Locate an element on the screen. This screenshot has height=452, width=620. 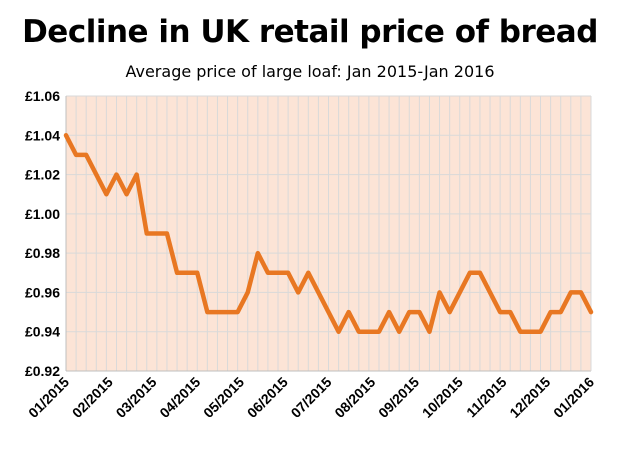
y-tick-label: £0.94 is located at coordinates (42, 332).